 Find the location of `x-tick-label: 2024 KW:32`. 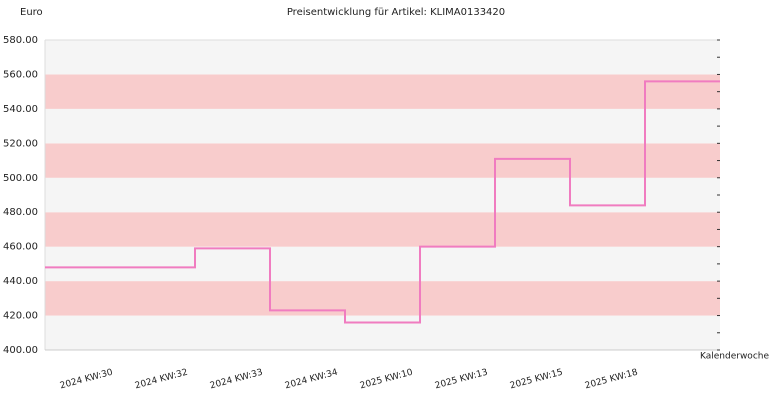

x-tick-label: 2024 KW:32 is located at coordinates (161, 380).